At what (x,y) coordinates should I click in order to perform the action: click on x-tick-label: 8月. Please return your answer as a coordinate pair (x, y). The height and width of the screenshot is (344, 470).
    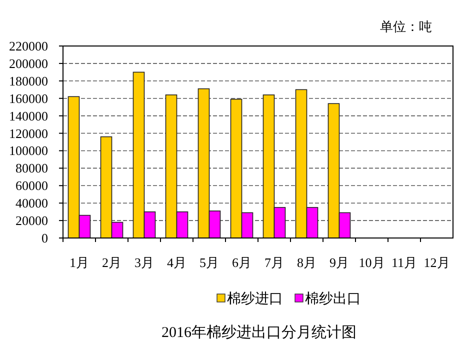
    Looking at the image, I should click on (306, 262).